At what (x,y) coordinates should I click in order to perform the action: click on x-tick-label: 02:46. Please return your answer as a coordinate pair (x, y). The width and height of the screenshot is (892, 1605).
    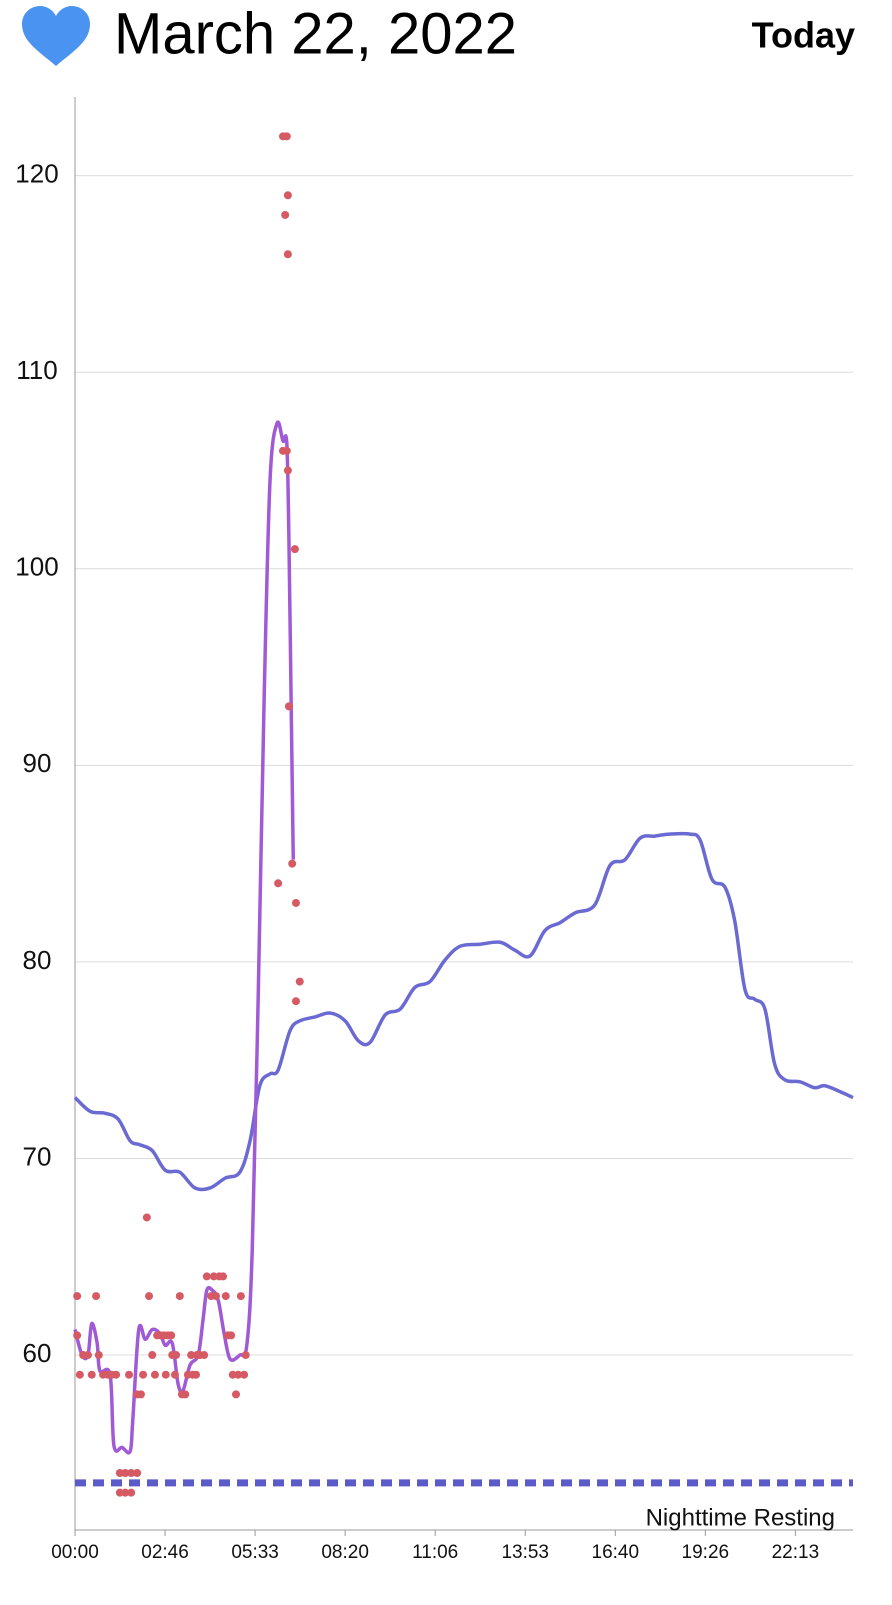
    Looking at the image, I should click on (165, 1552).